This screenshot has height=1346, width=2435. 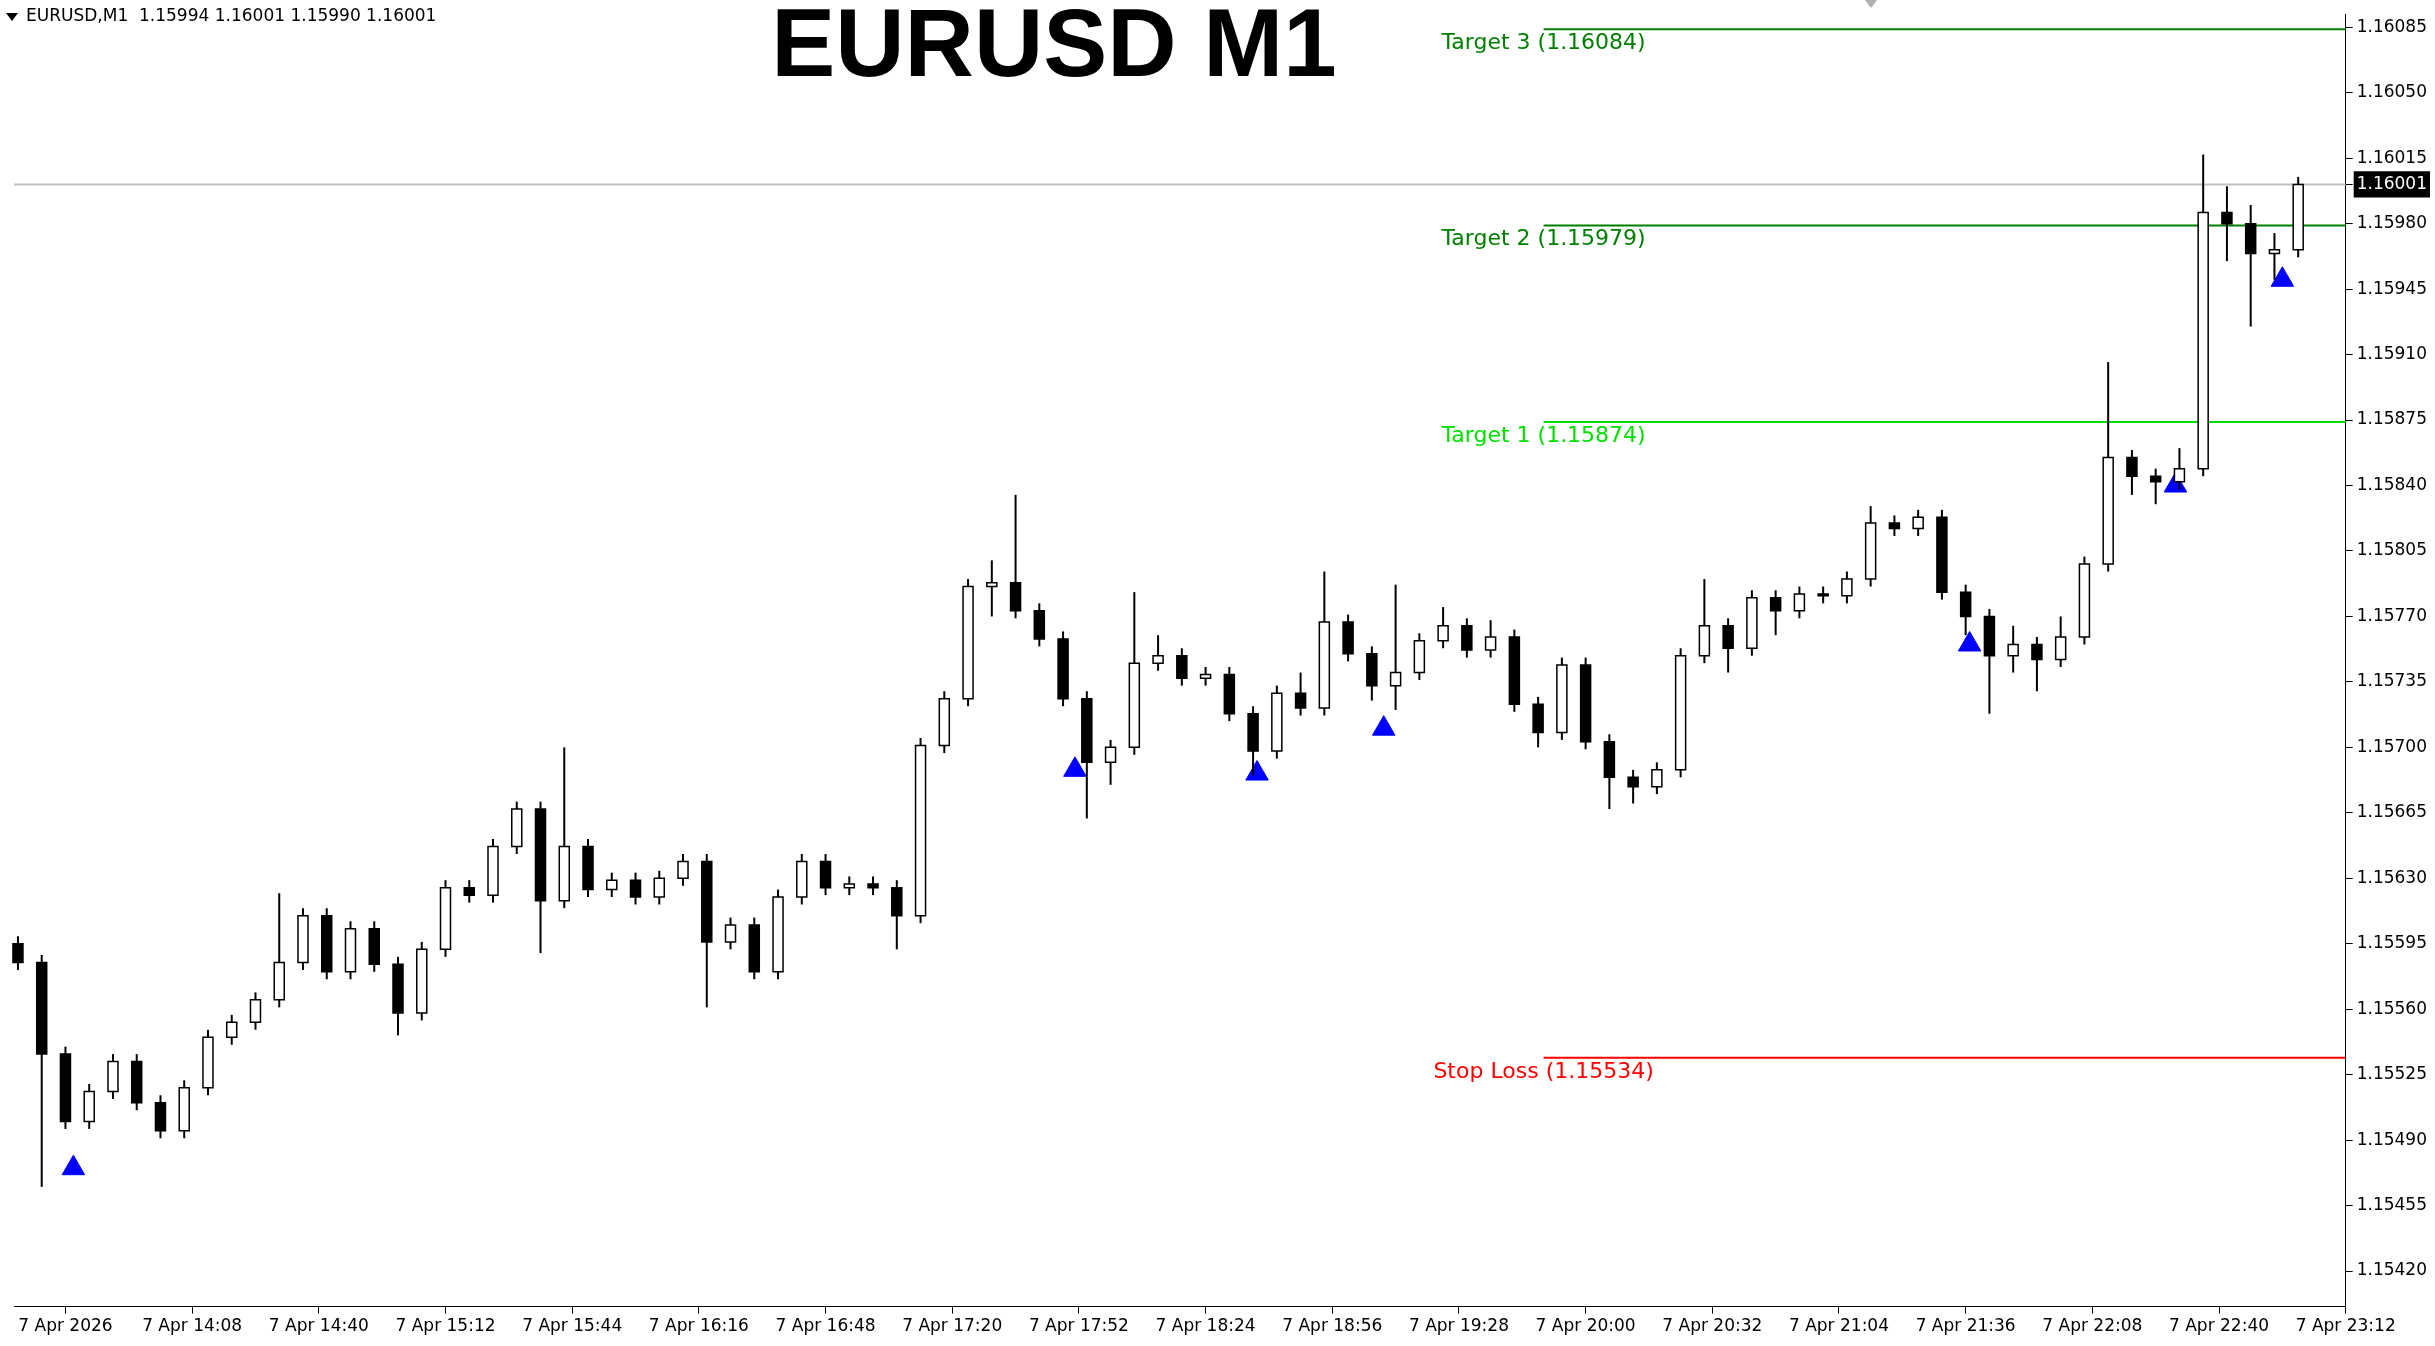 What do you see at coordinates (1712, 1325) in the screenshot?
I see `x-tick-label: 7 Apr 20:32` at bounding box center [1712, 1325].